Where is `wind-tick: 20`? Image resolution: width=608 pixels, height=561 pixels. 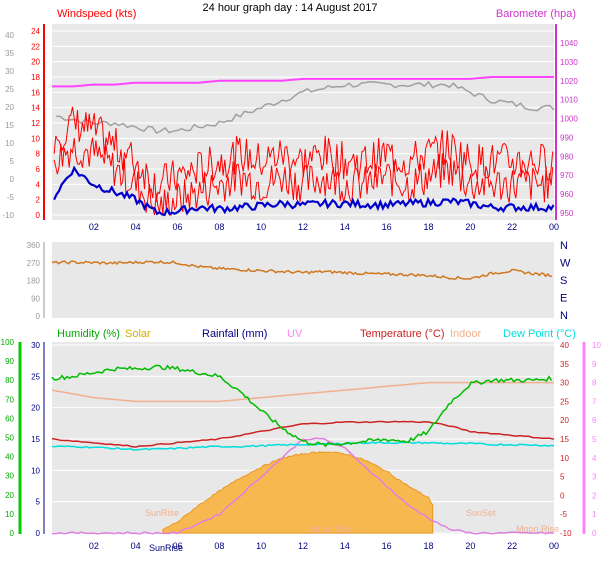 wind-tick: 20 is located at coordinates (35, 62).